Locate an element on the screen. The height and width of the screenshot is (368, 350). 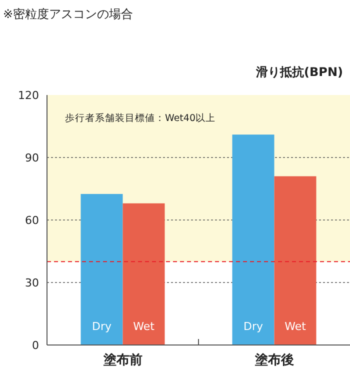
y-tick-label: 120 is located at coordinates (28, 95).